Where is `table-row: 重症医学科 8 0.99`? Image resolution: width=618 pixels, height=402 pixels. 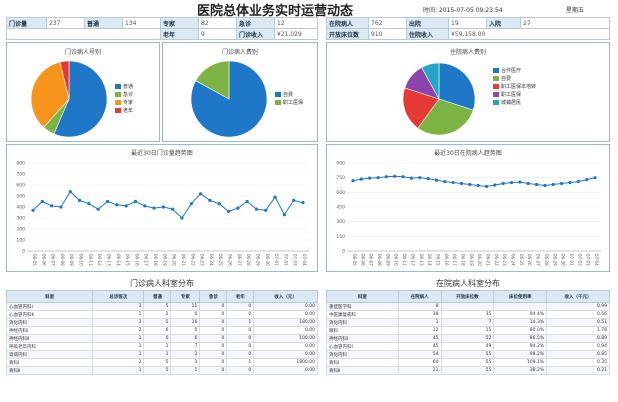 table-row: 重症医学科 8 0.99 is located at coordinates (468, 306).